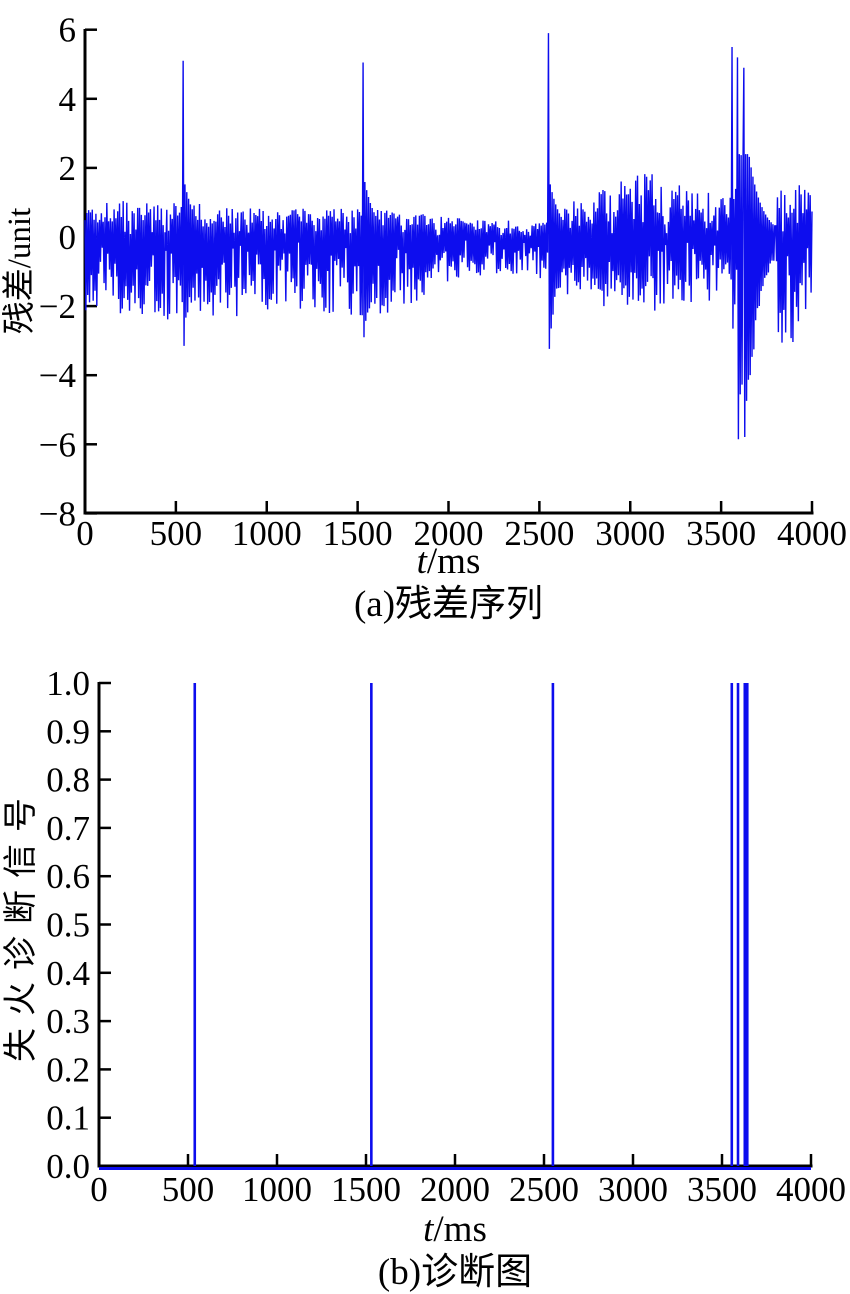 The image size is (850, 1294). What do you see at coordinates (68, 925) in the screenshot?
I see `y-tick-label: 0.5` at bounding box center [68, 925].